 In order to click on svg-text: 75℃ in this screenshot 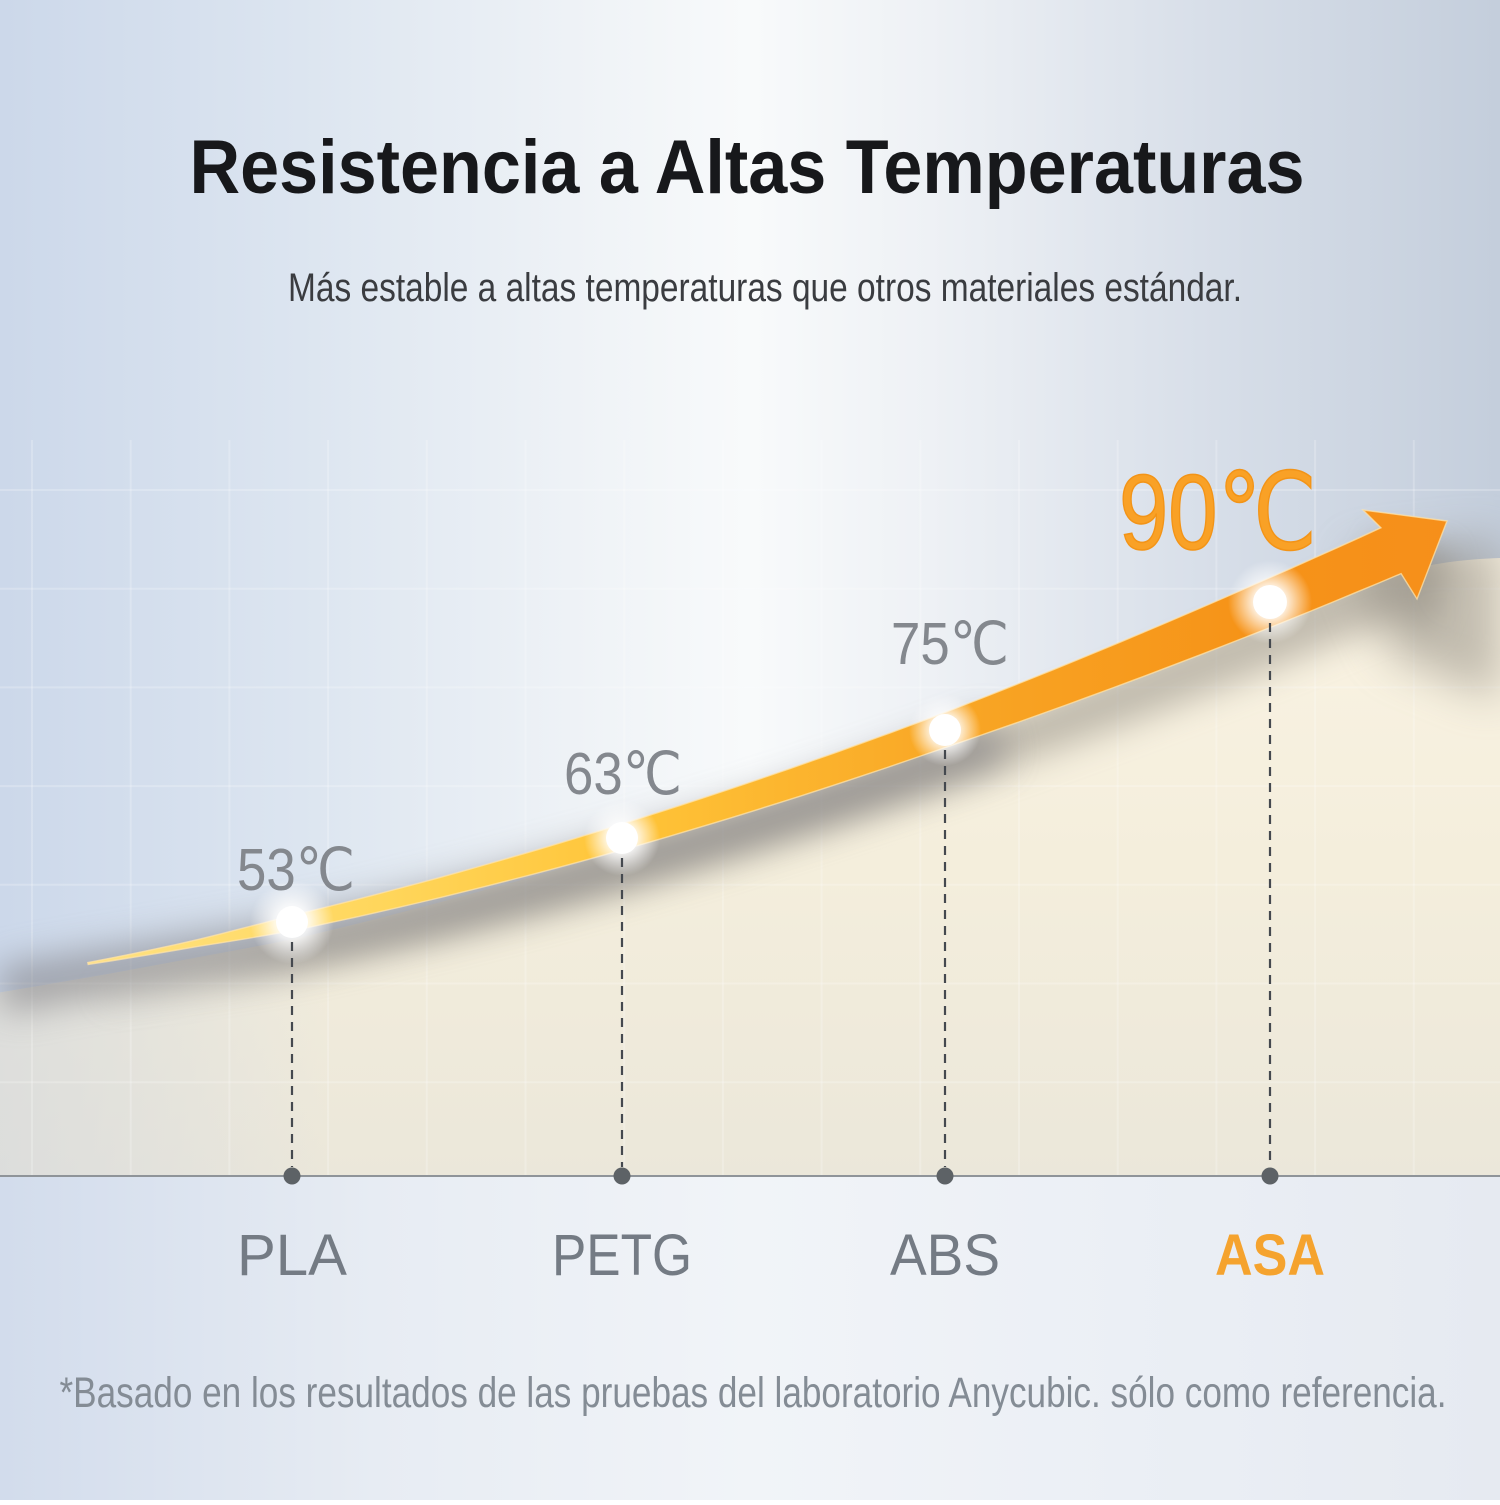, I will do `click(950, 644)`.